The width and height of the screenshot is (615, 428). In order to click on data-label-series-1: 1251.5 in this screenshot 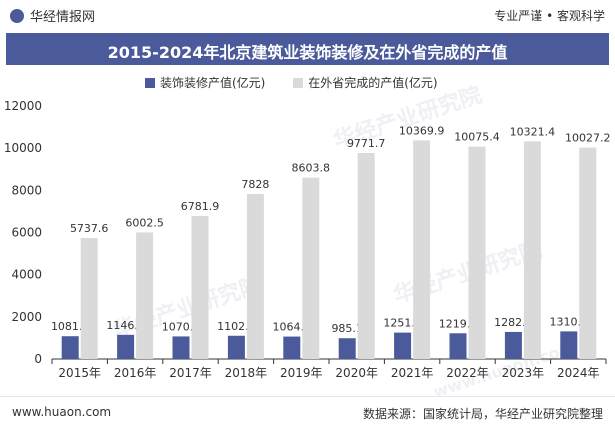, I will do `click(402, 323)`.